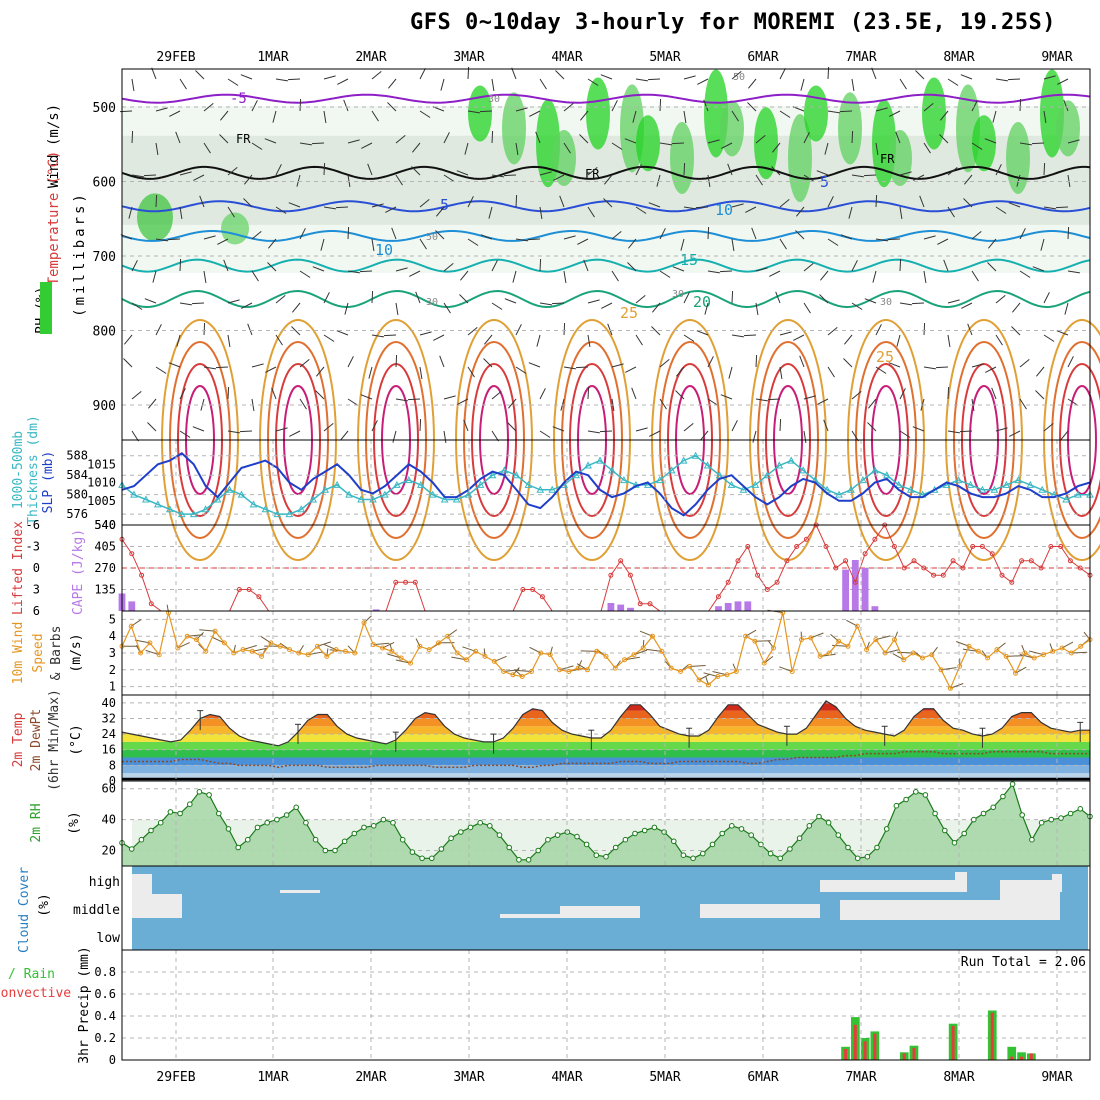  I want to click on date-label-top: 4MAR, so click(566, 57).